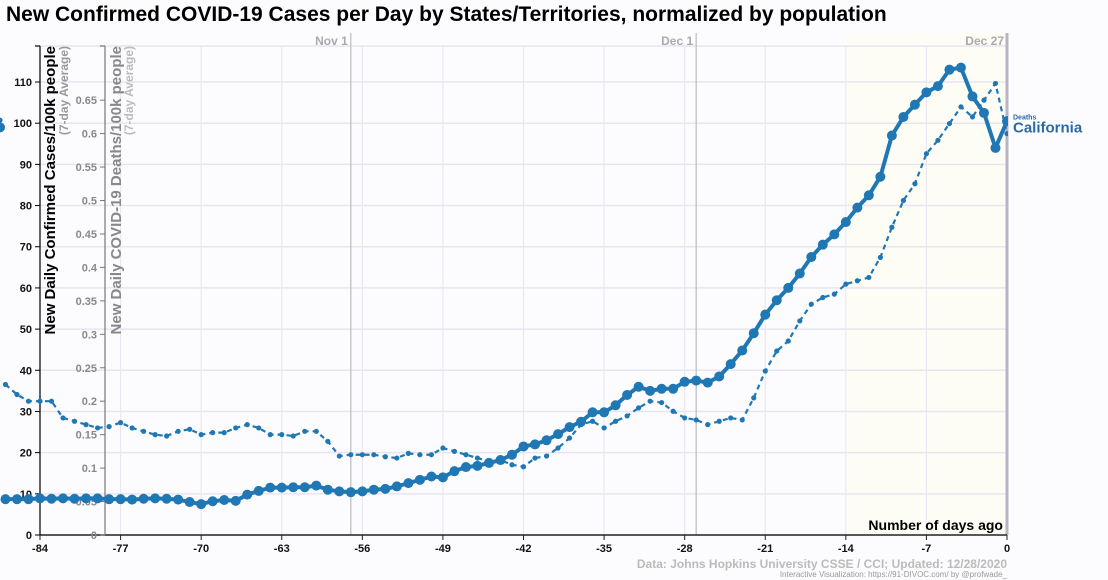 The width and height of the screenshot is (1108, 580). I want to click on x-tick-label: 0, so click(1007, 549).